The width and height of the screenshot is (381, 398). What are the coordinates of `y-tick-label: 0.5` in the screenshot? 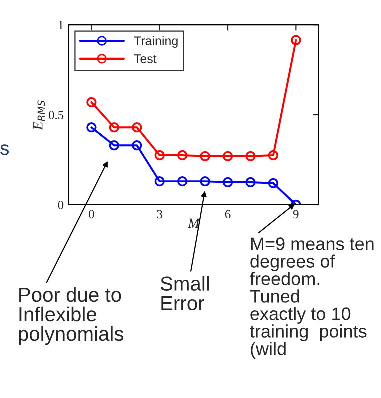 It's located at (56, 115).